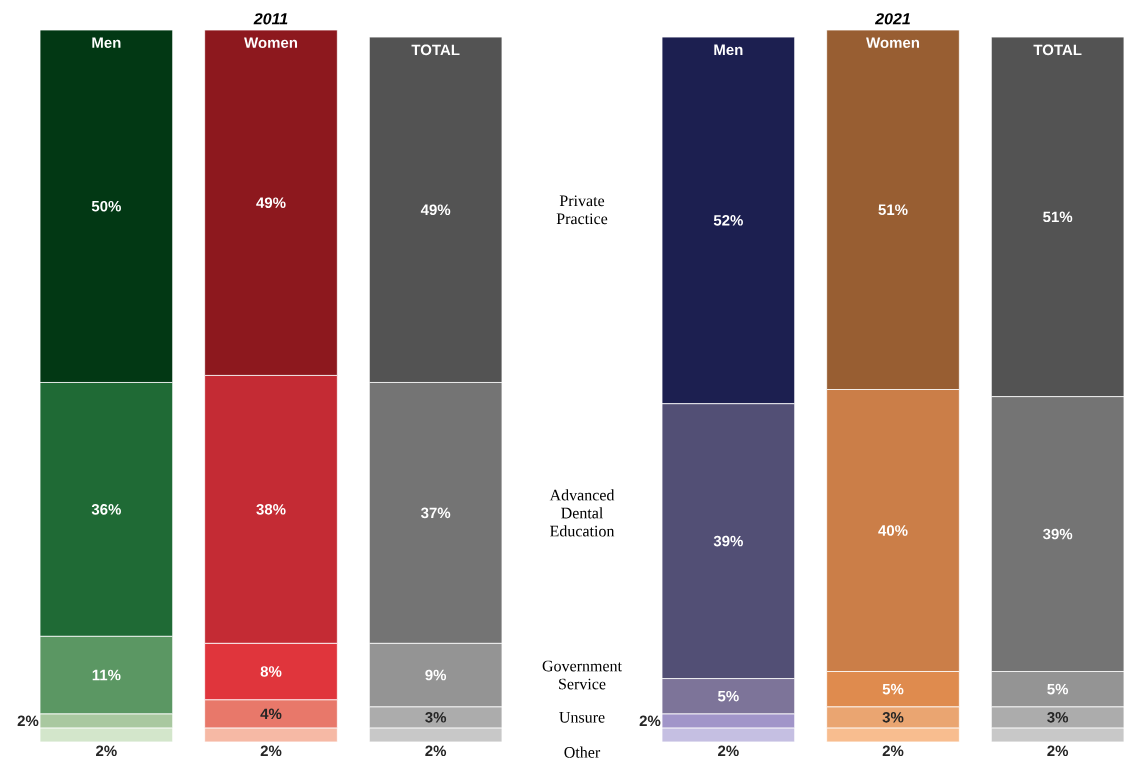 The height and width of the screenshot is (771, 1128). I want to click on data-label: 8%, so click(271, 671).